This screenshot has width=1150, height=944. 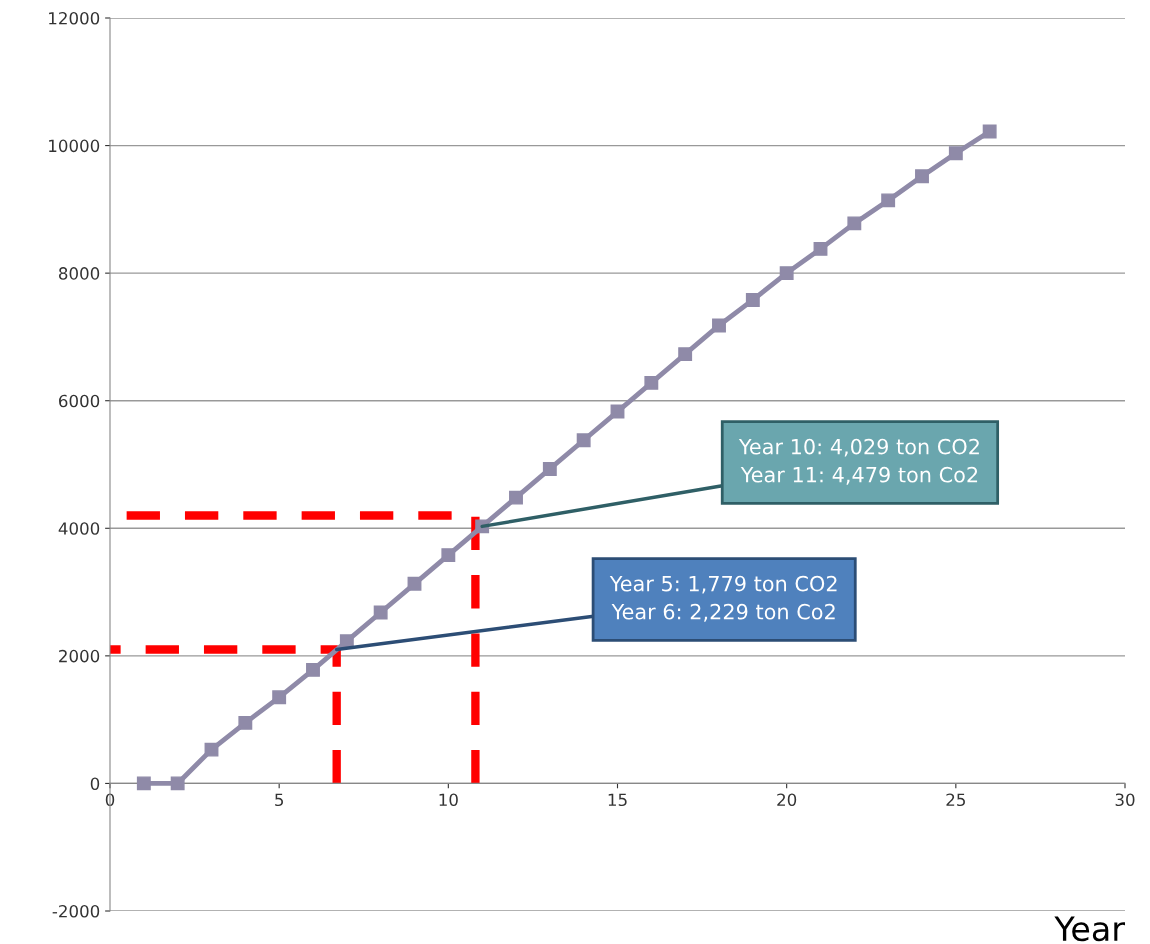 I want to click on y-tick-label: 12000, so click(x=74, y=18).